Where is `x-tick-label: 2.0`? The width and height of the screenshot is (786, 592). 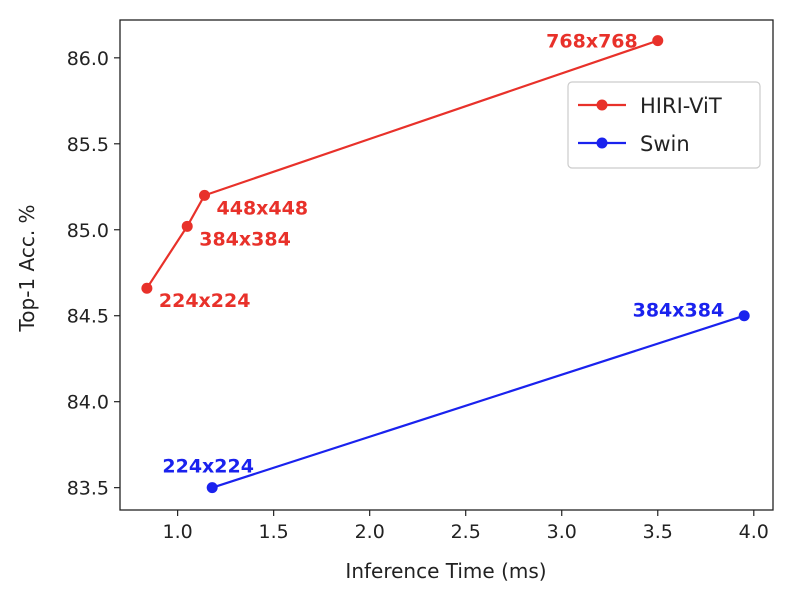
x-tick-label: 2.0 is located at coordinates (370, 532).